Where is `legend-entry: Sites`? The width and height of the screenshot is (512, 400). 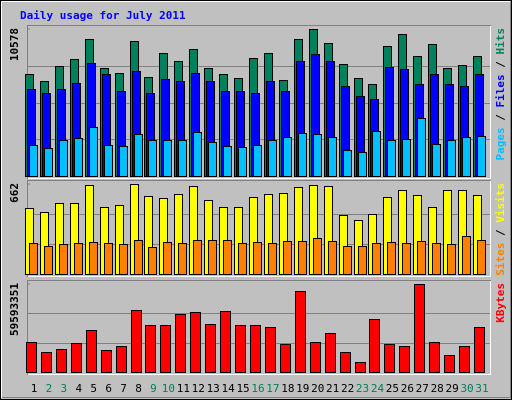
legend-entry: Sites is located at coordinates (500, 259).